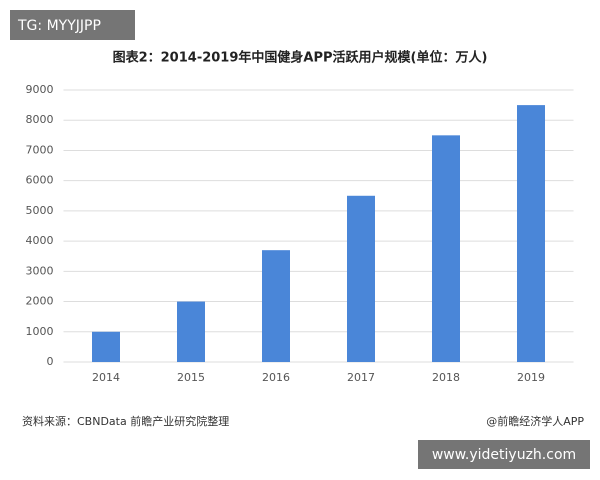 This screenshot has width=600, height=480. What do you see at coordinates (276, 377) in the screenshot?
I see `x-tick-label: 2016` at bounding box center [276, 377].